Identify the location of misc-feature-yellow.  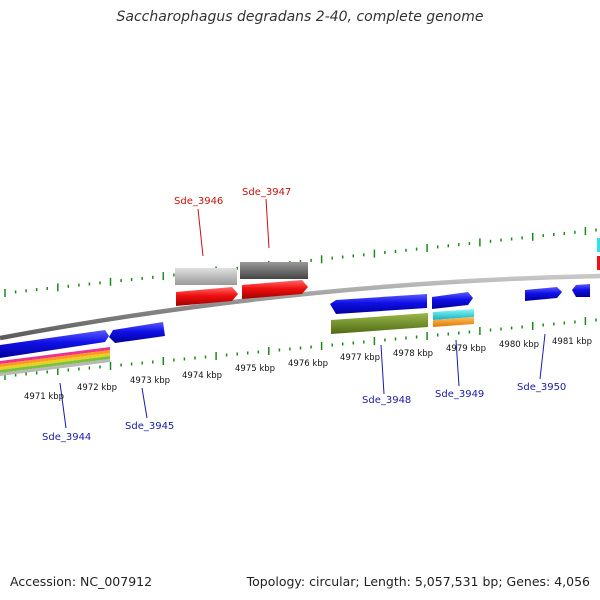
(55, 361).